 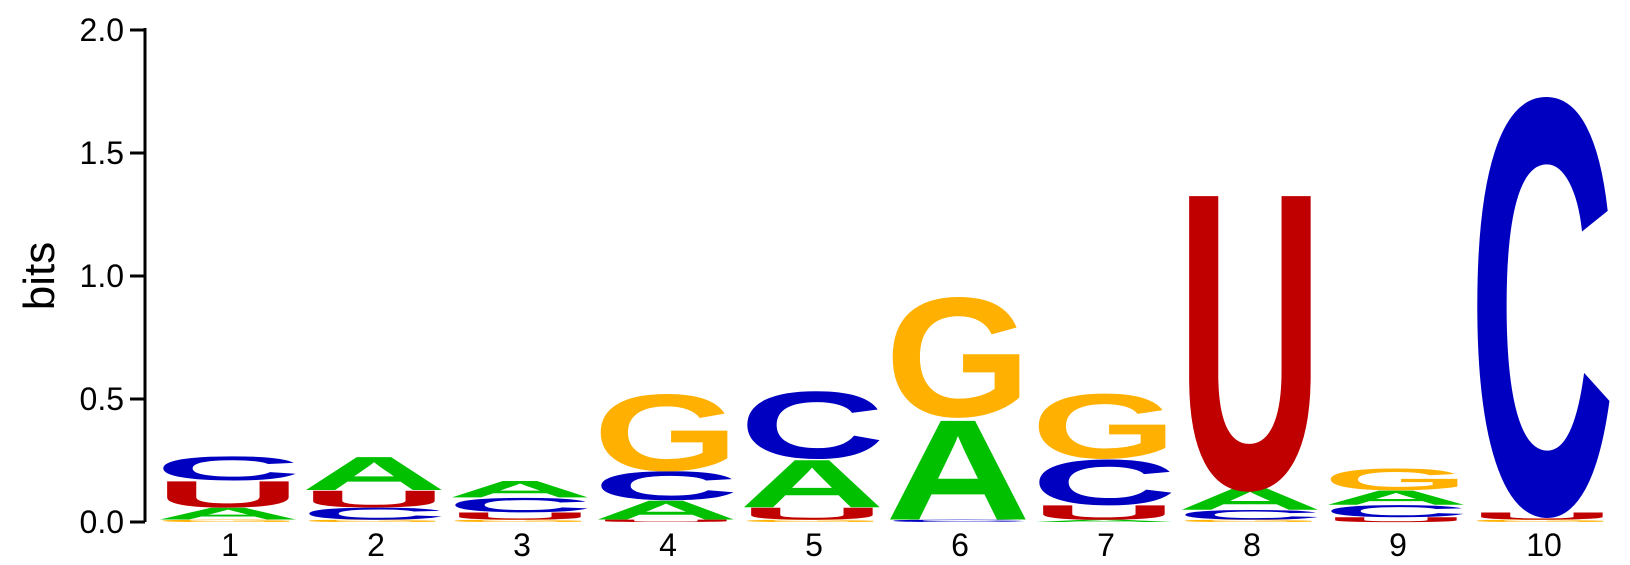 What do you see at coordinates (1106, 545) in the screenshot?
I see `position-label: 7` at bounding box center [1106, 545].